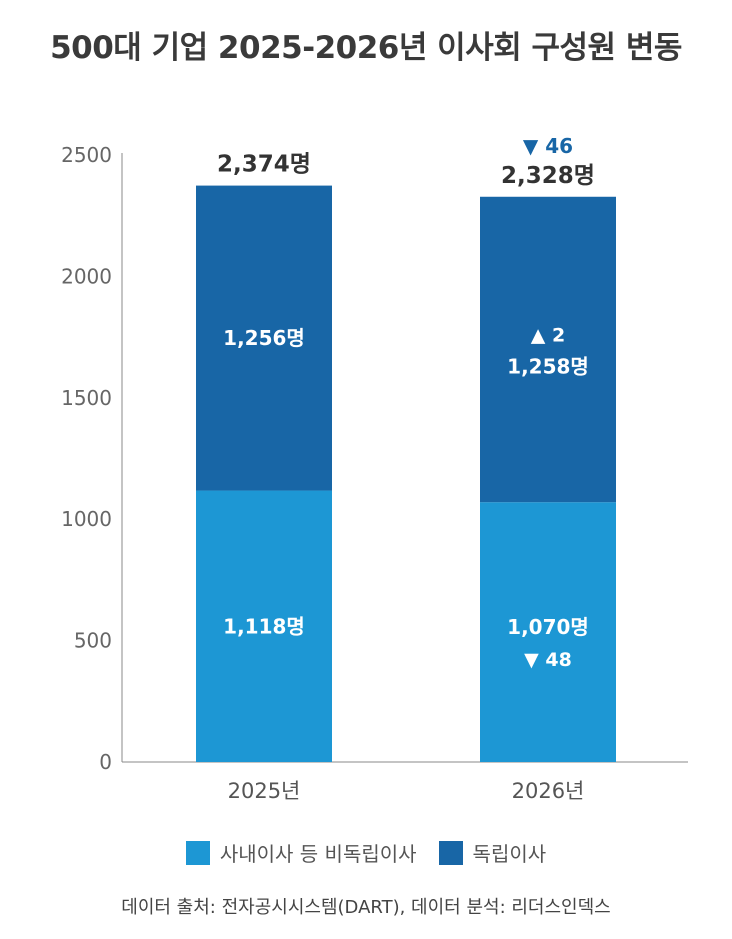  I want to click on total-label-1: 2,328명, so click(548, 176).